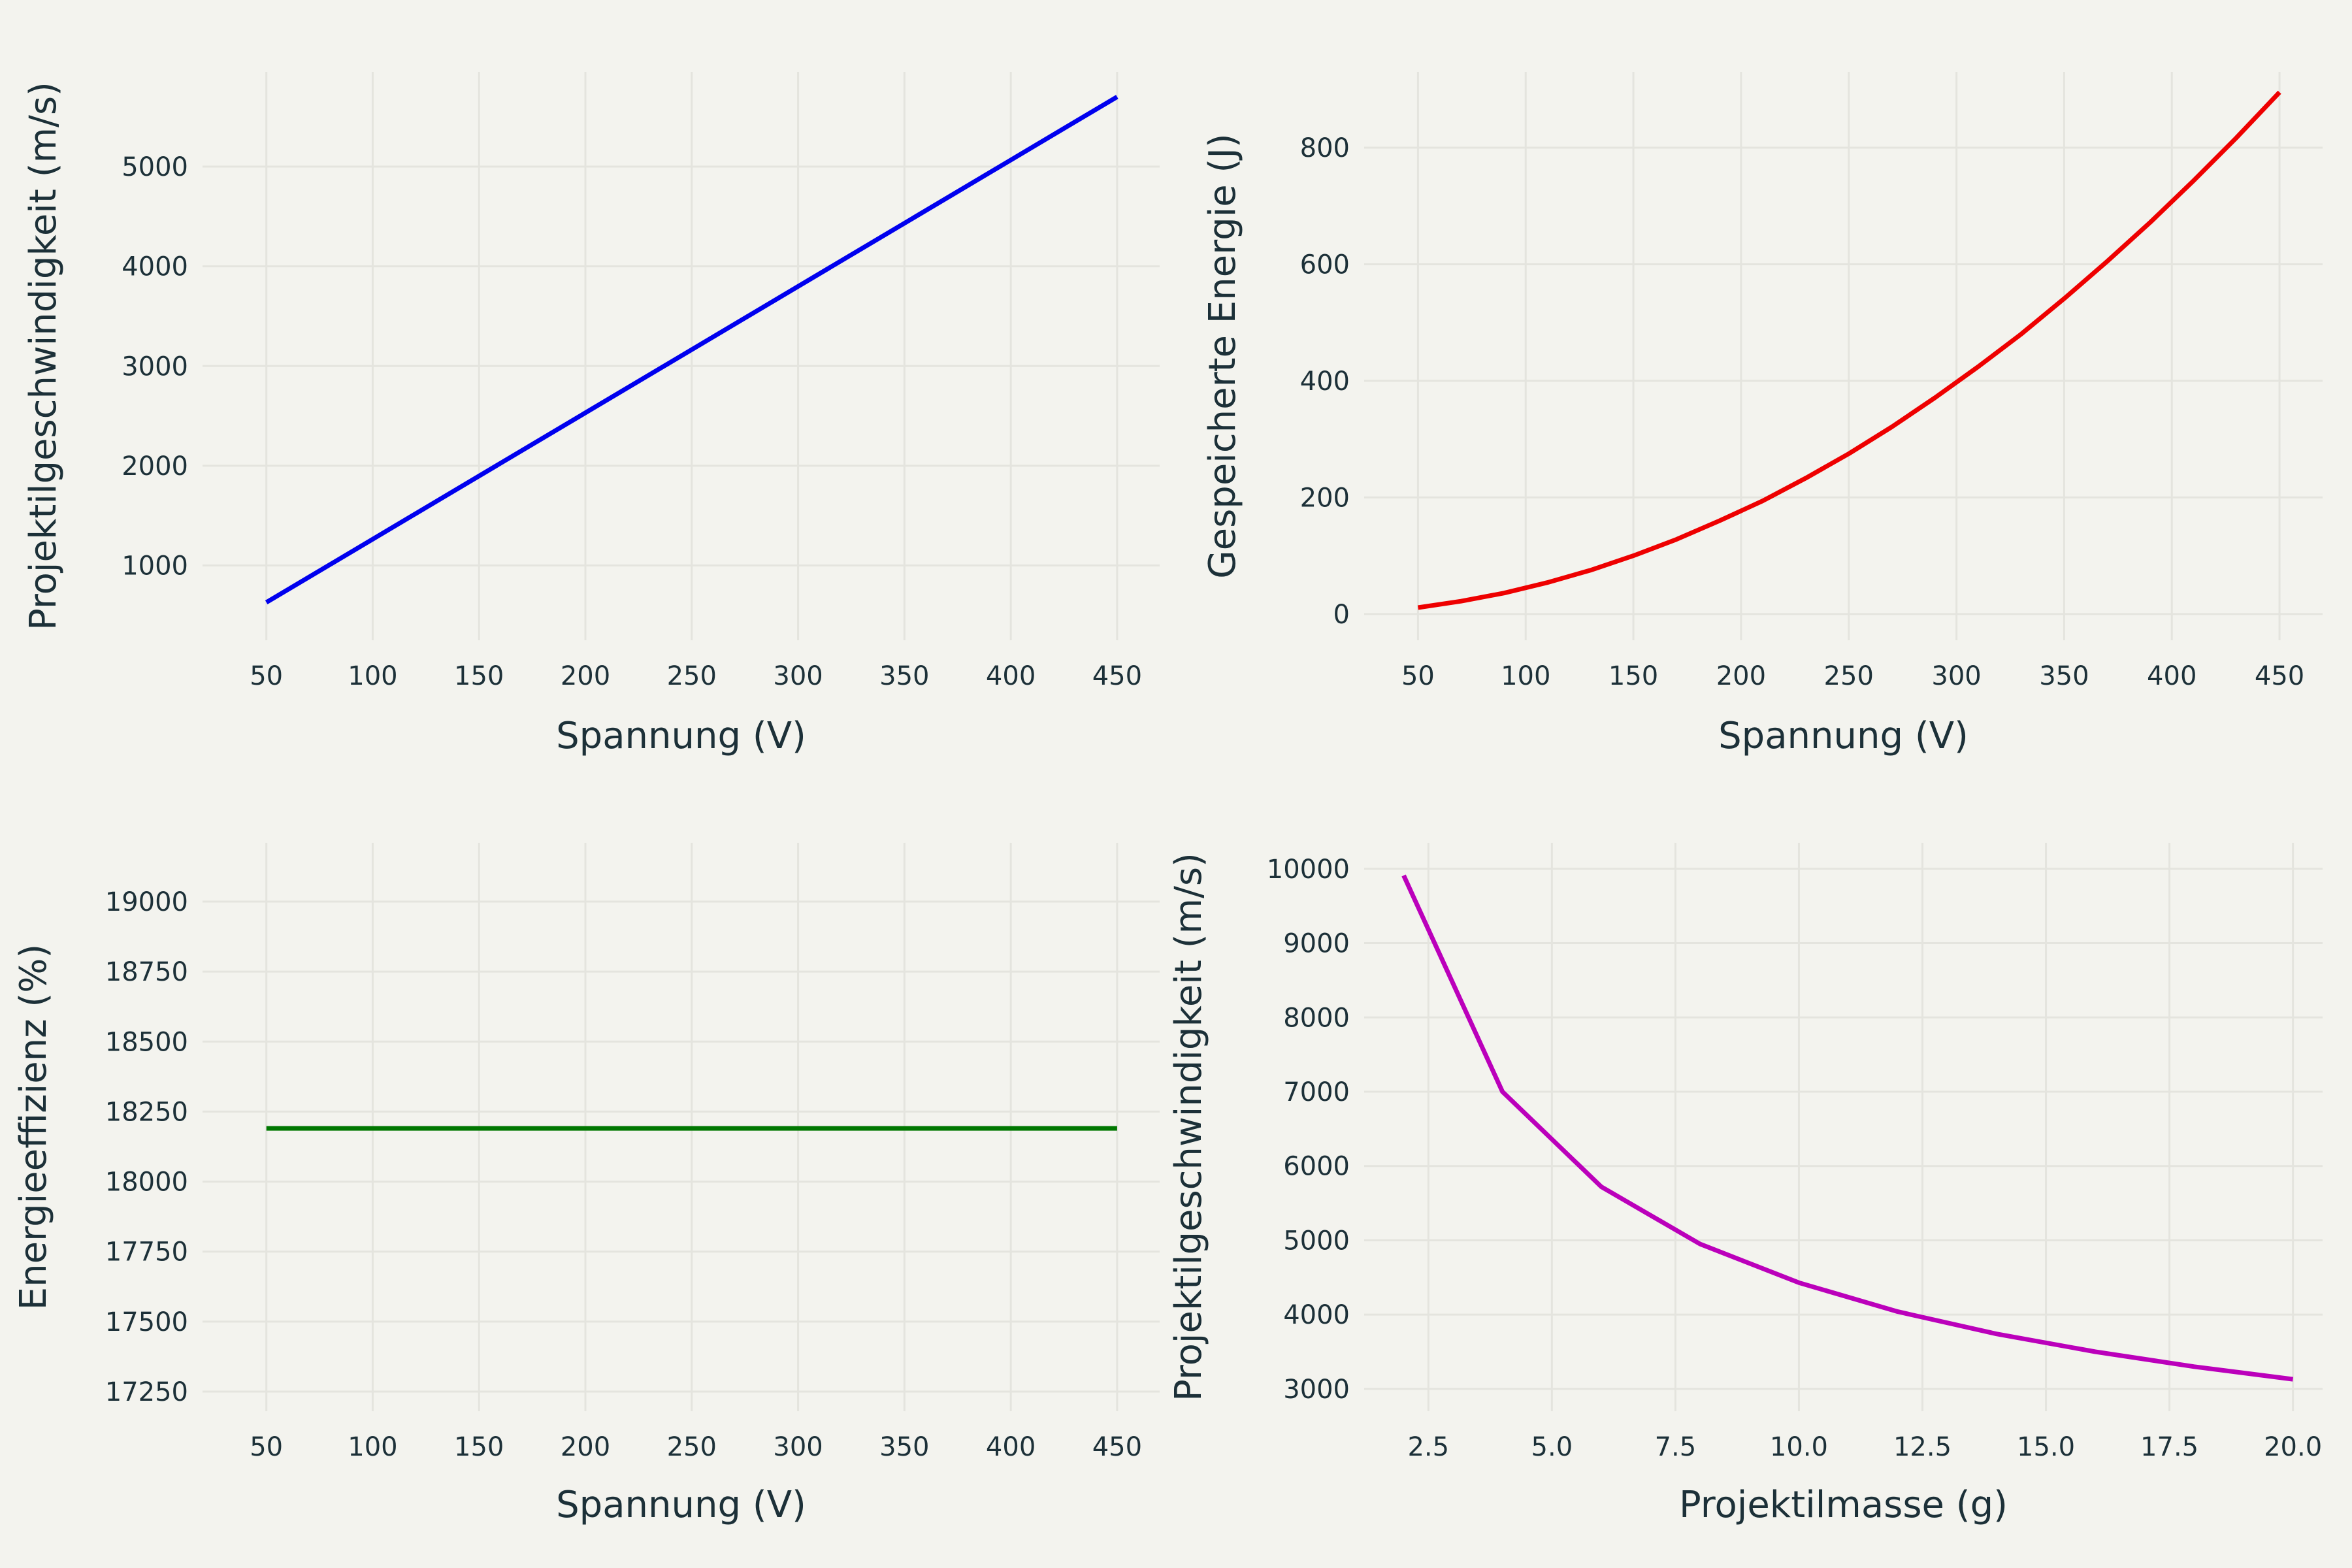 This screenshot has height=1568, width=2352. What do you see at coordinates (146, 902) in the screenshot?
I see `y-tick-label: 19000` at bounding box center [146, 902].